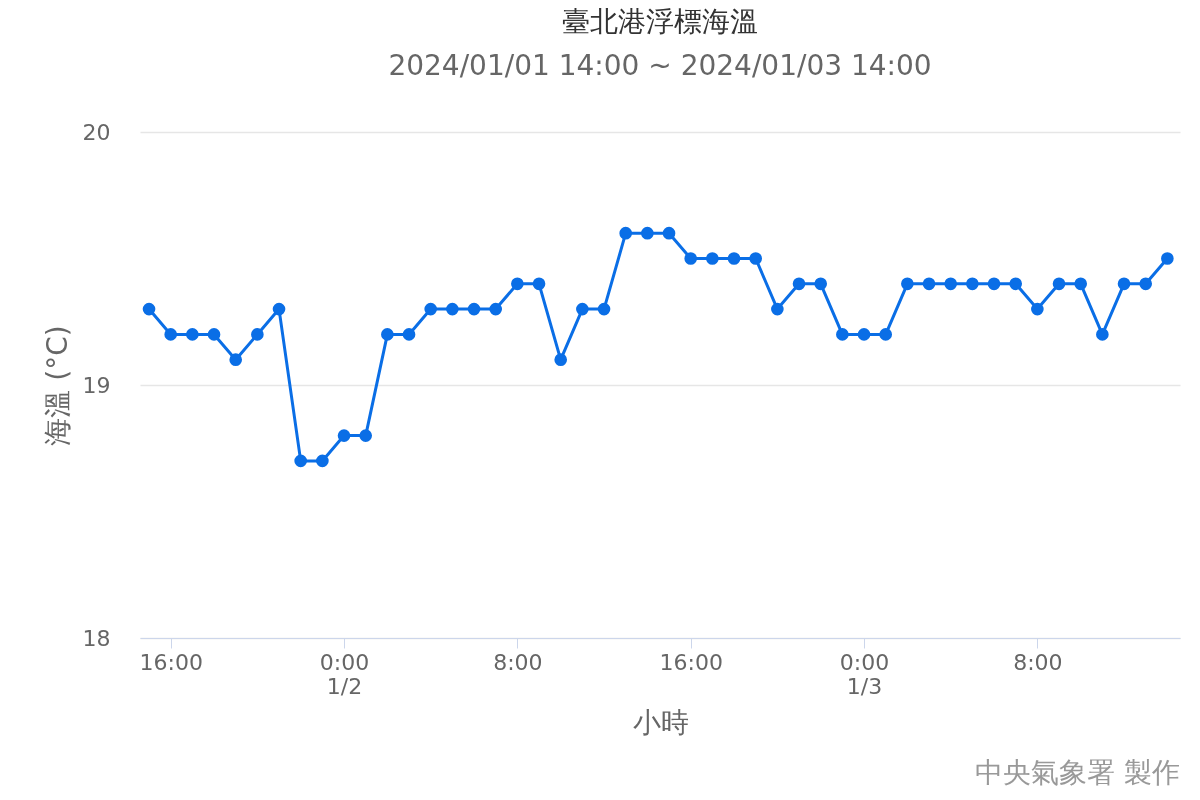  I want to click on x-tick-label: 0:00 1/3, so click(864, 674).